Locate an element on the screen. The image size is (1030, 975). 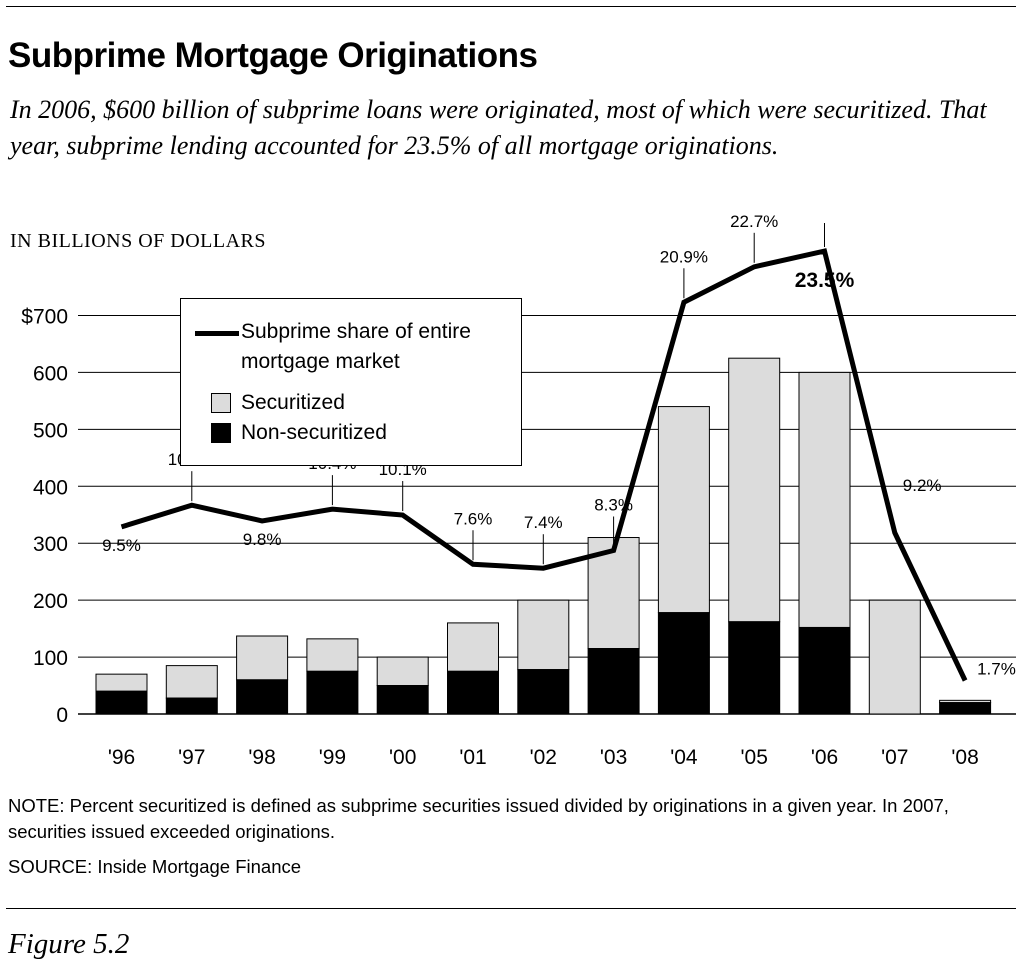
share-label: 1.7% is located at coordinates (996, 669).